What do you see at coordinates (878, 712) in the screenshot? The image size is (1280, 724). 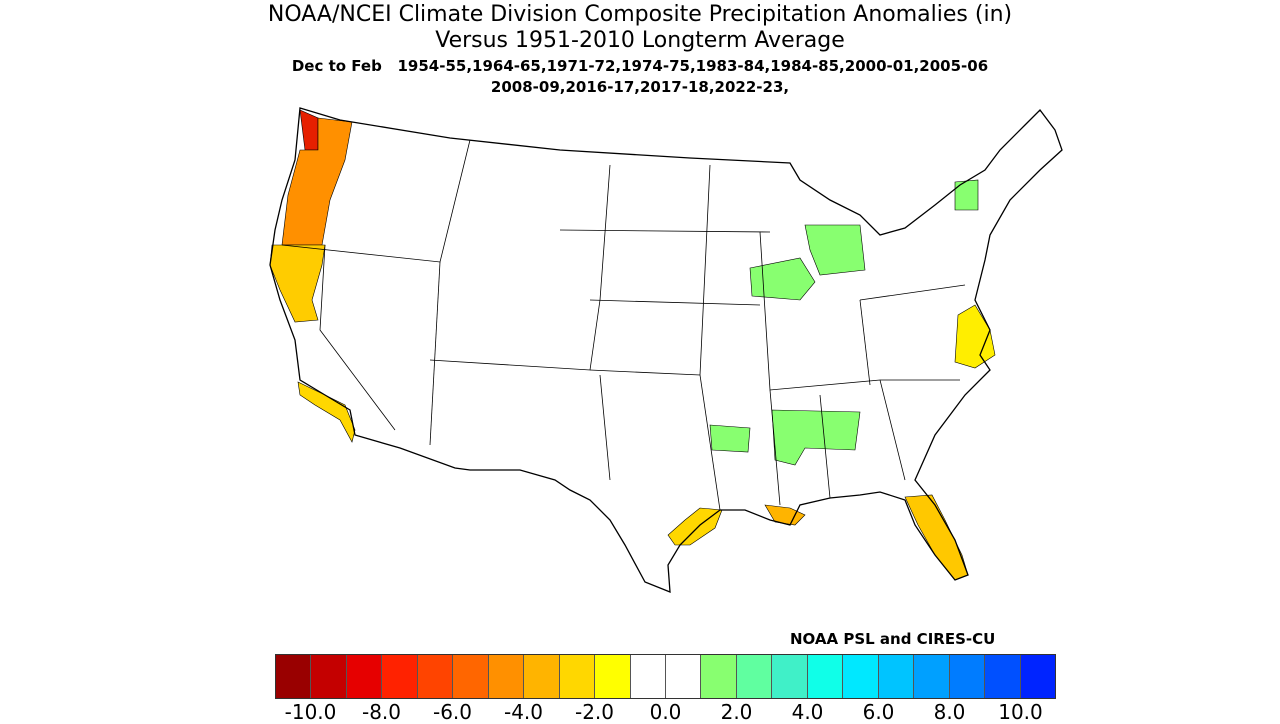 I see `colorbar-label: 6.0` at bounding box center [878, 712].